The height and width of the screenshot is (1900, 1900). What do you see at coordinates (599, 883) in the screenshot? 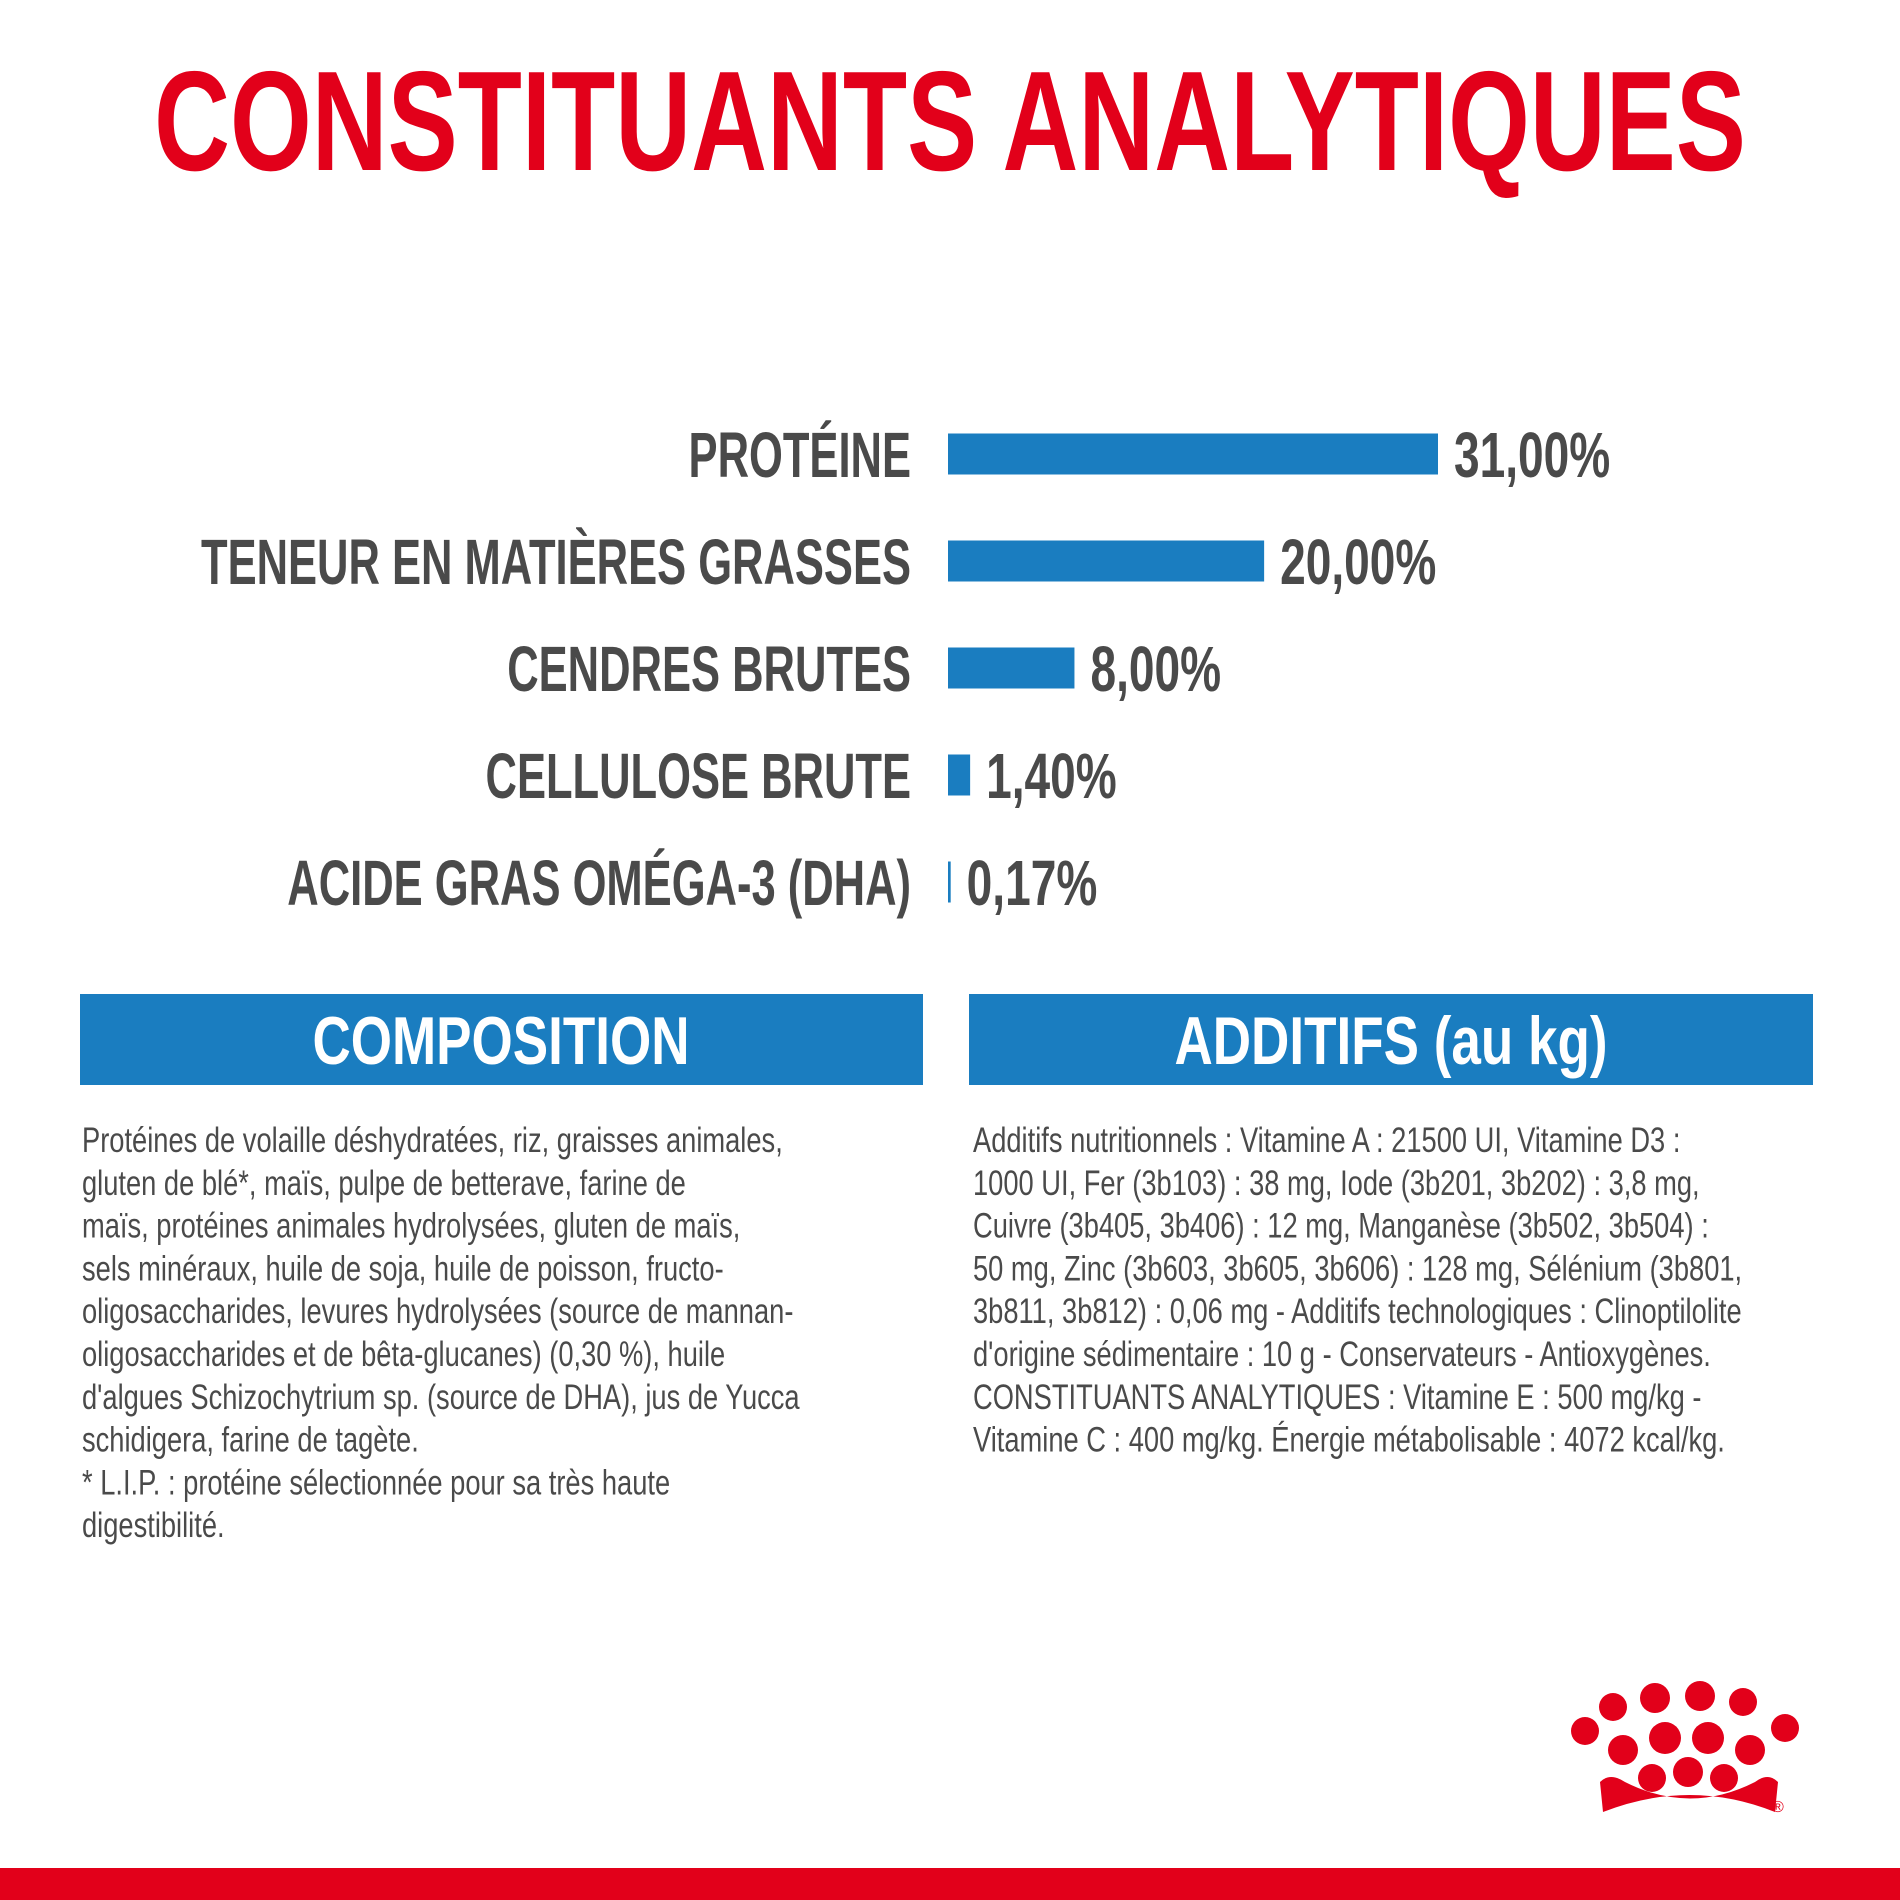
I see `category-label: ACIDE GRAS OMÉGA-3 (DHA)` at bounding box center [599, 883].